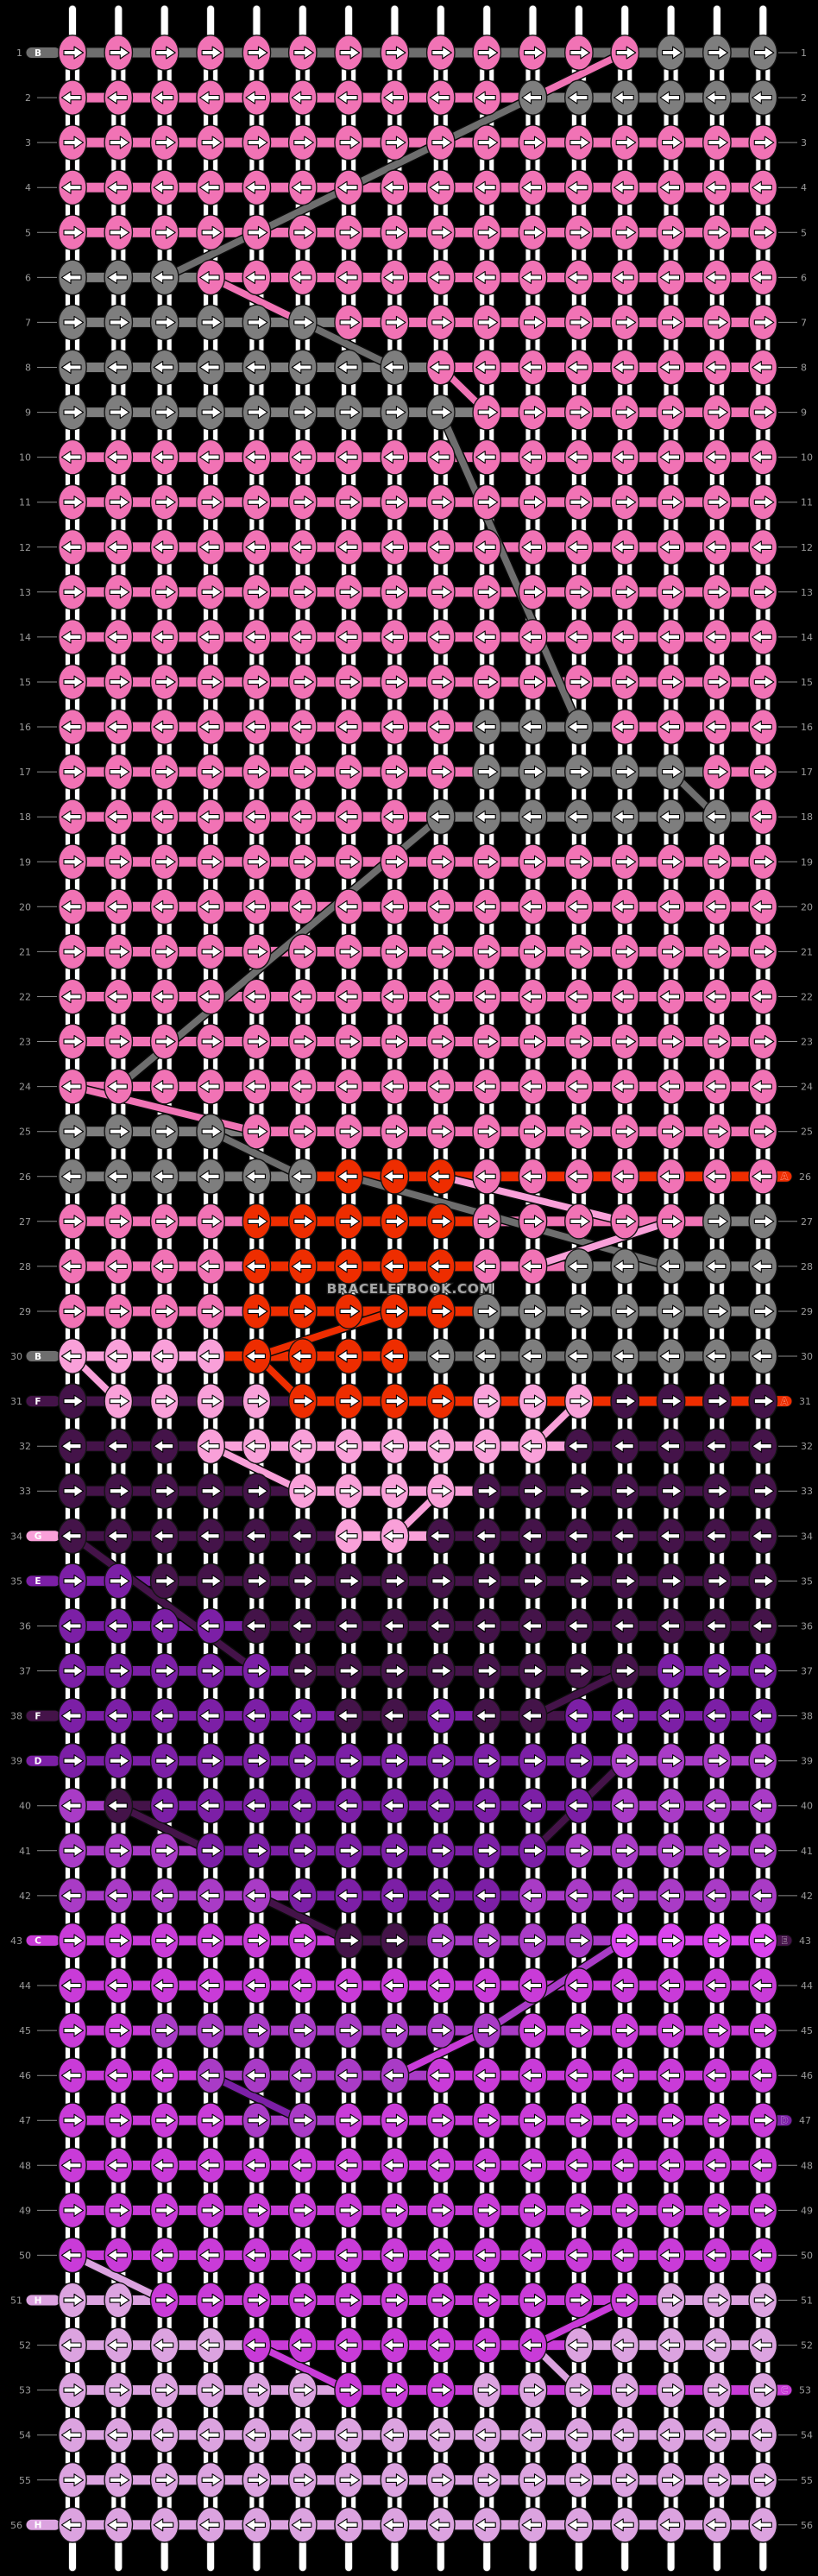  Describe the element at coordinates (671, 2165) in the screenshot. I see `knot-r48-c14` at that location.